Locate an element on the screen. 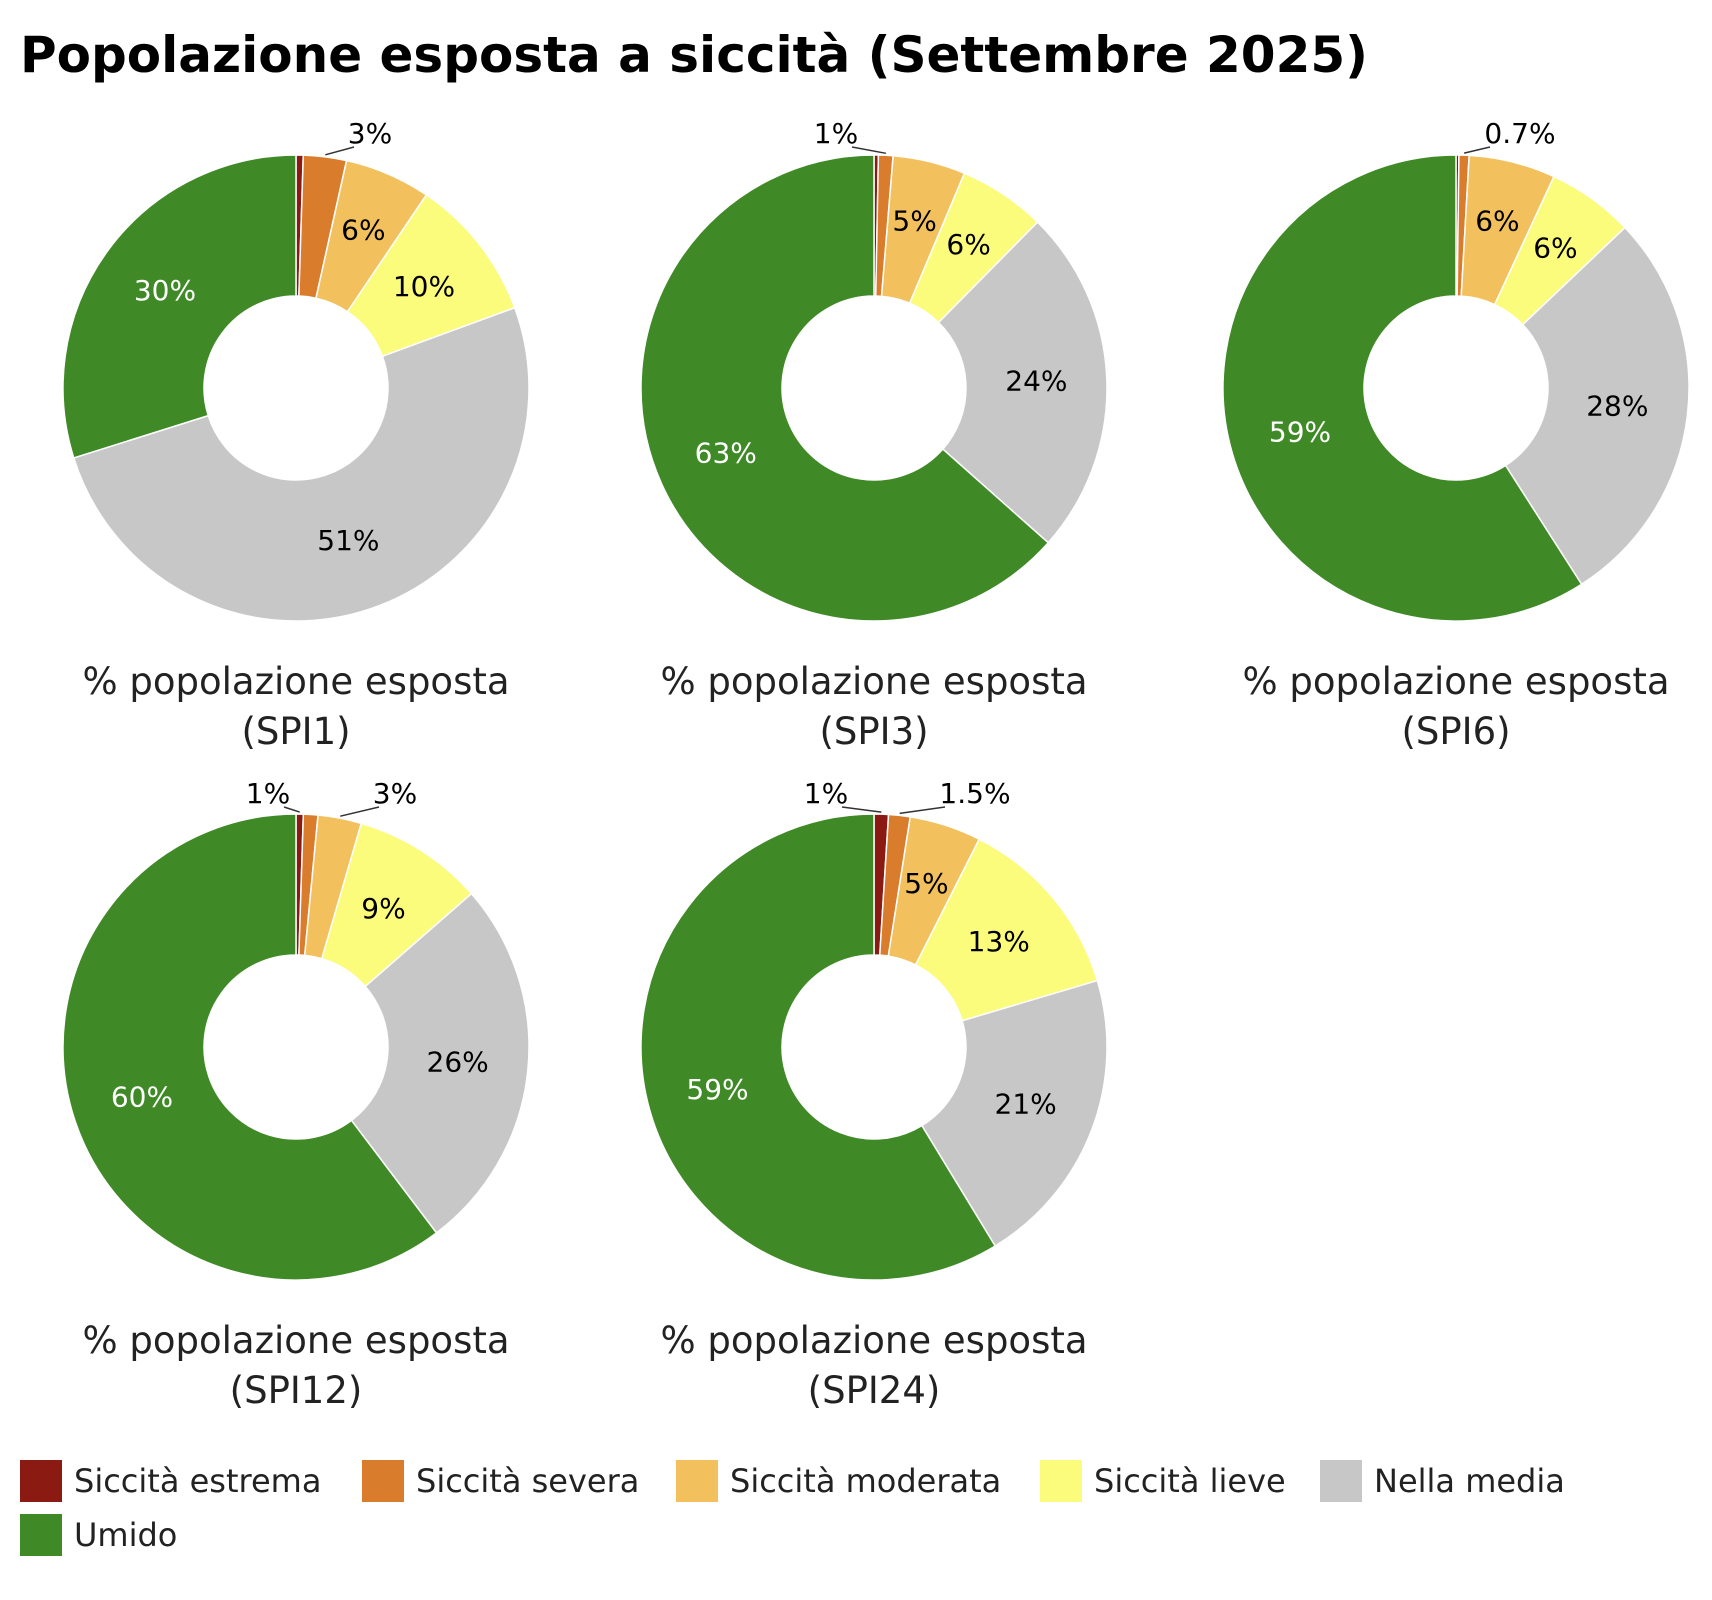 The width and height of the screenshot is (1712, 1600). chart-caption-line2: (SPI1) is located at coordinates (295, 731).